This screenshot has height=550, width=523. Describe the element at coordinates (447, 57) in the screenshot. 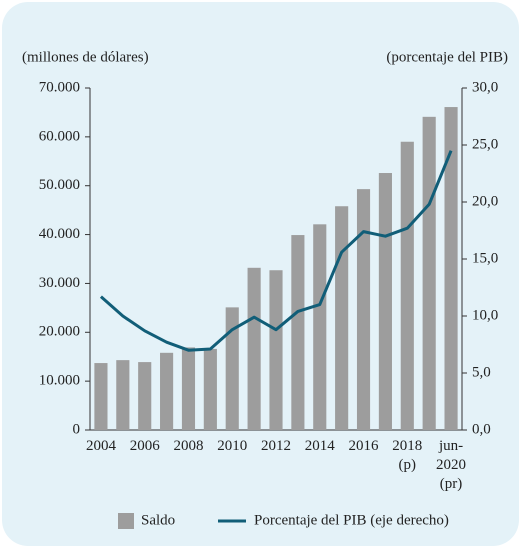

I see `y2-axis-label: (porcentaje del PIB)` at that location.